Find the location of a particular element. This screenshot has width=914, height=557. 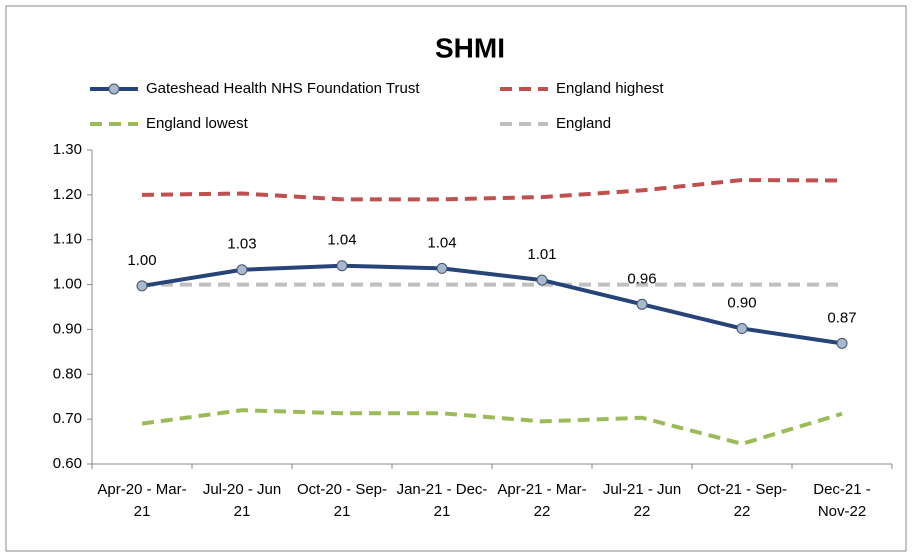

y-tick-label: 1.10 is located at coordinates (67, 239).